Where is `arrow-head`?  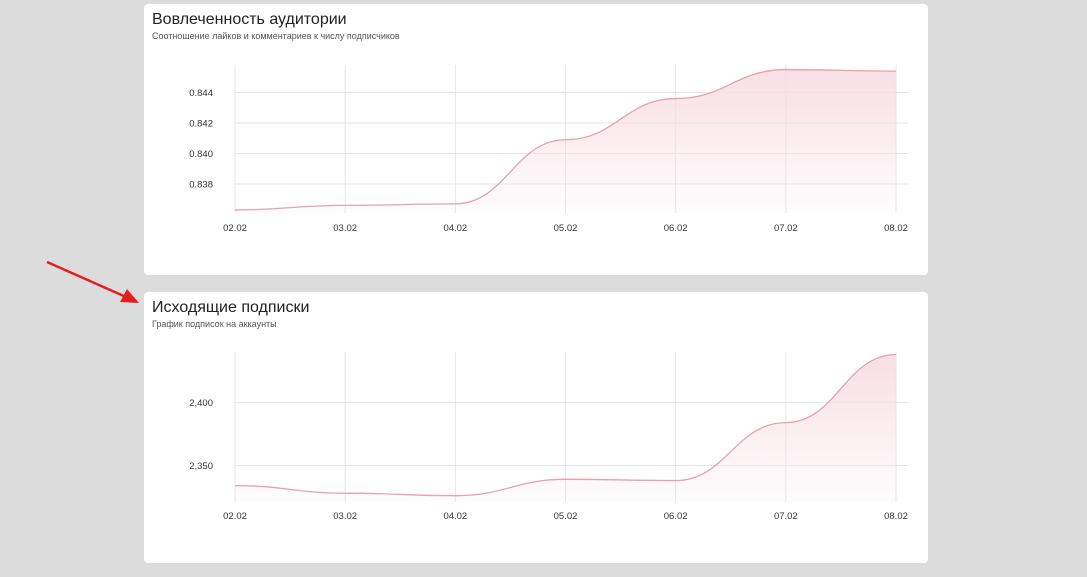 arrow-head is located at coordinates (129, 296).